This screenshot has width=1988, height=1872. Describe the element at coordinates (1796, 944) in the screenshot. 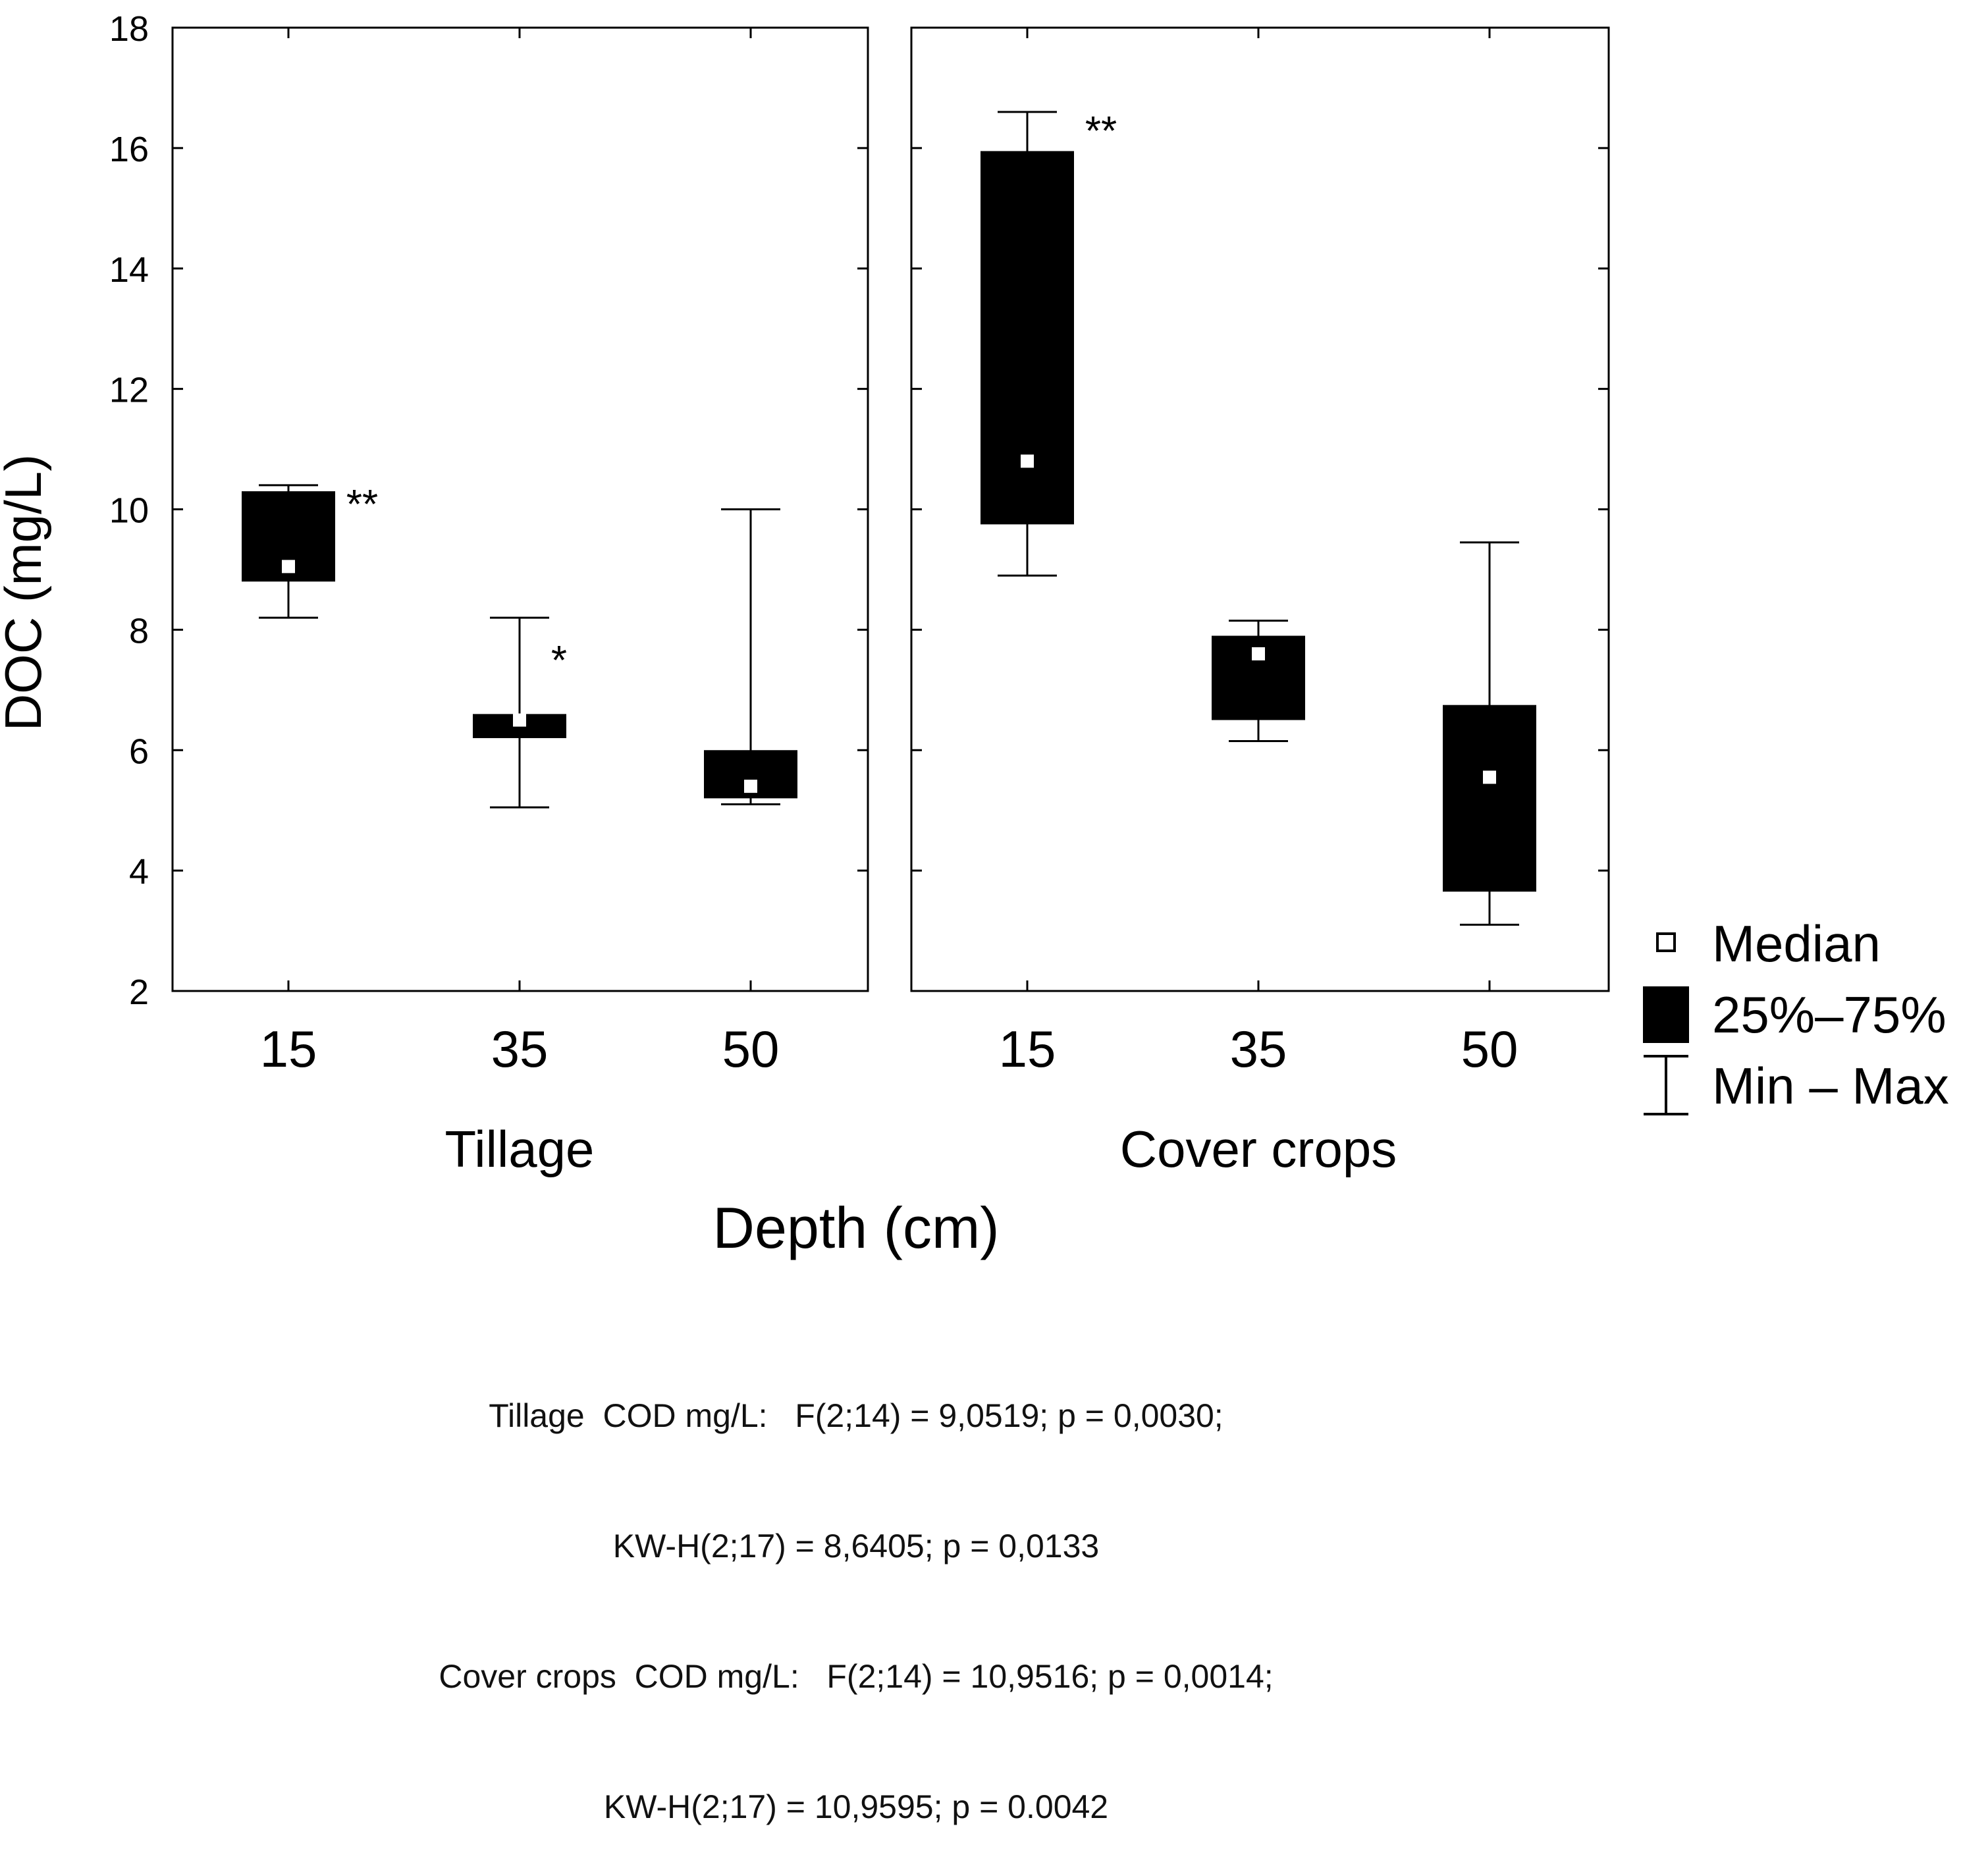

I see `legend-median-label: Median` at that location.